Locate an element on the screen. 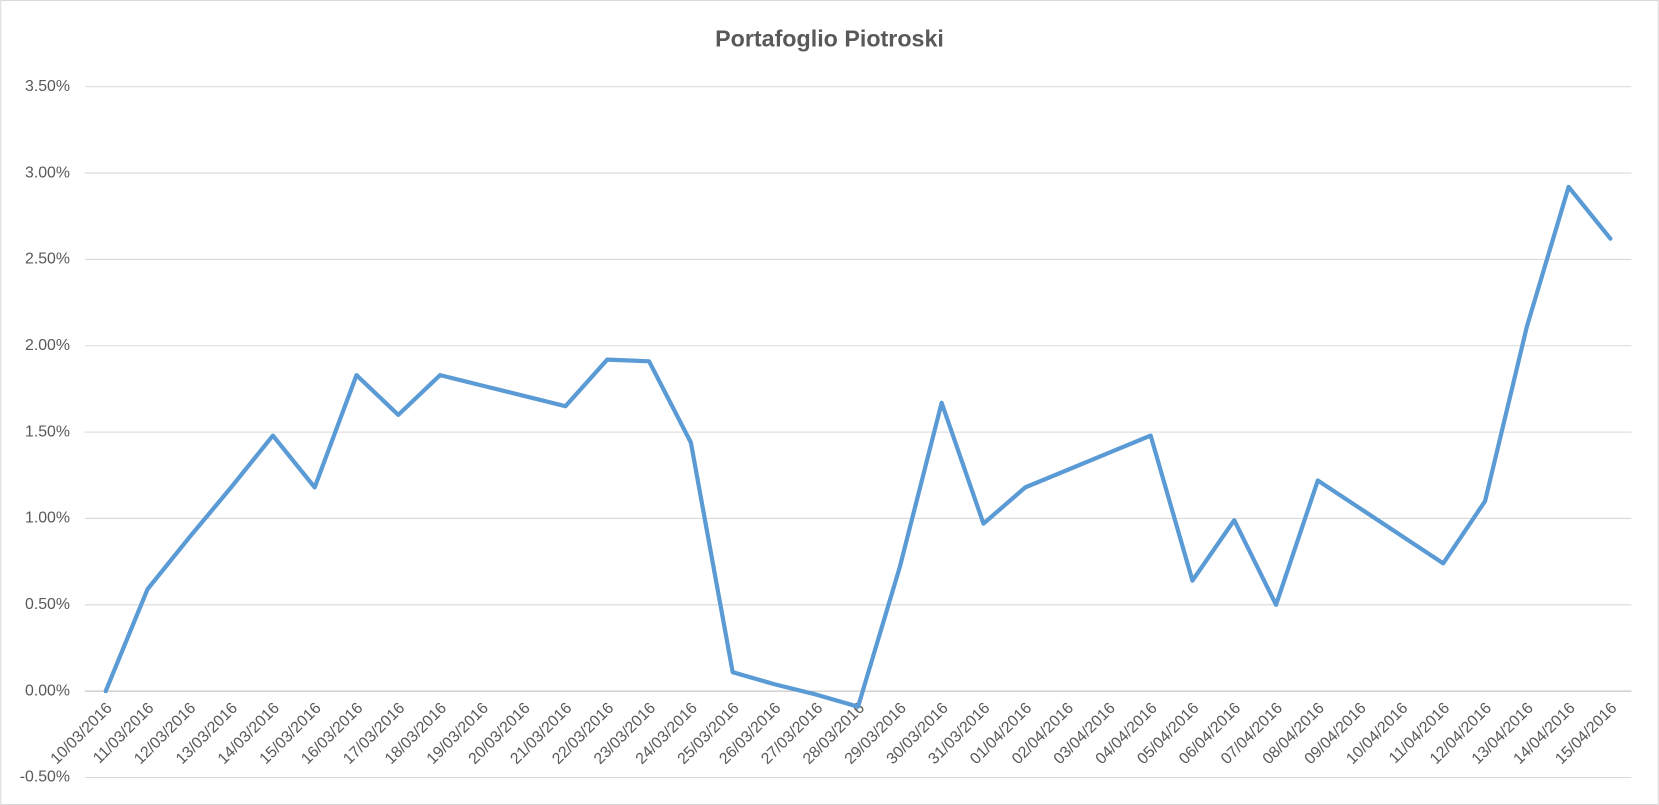 Image resolution: width=1659 pixels, height=805 pixels. y-tick-label: 0.50% is located at coordinates (47, 604).